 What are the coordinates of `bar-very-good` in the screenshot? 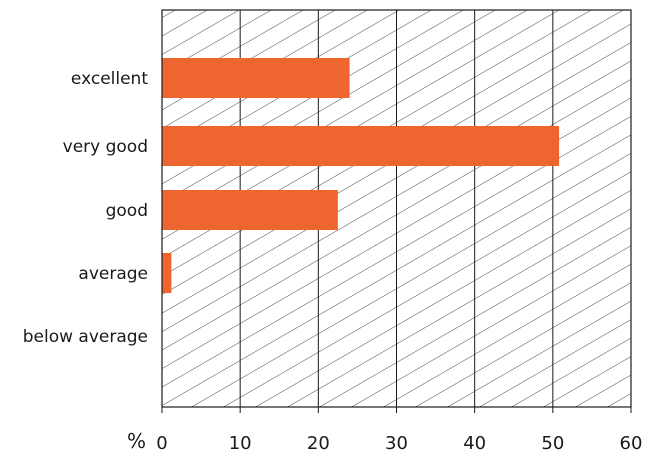 It's located at (361, 146).